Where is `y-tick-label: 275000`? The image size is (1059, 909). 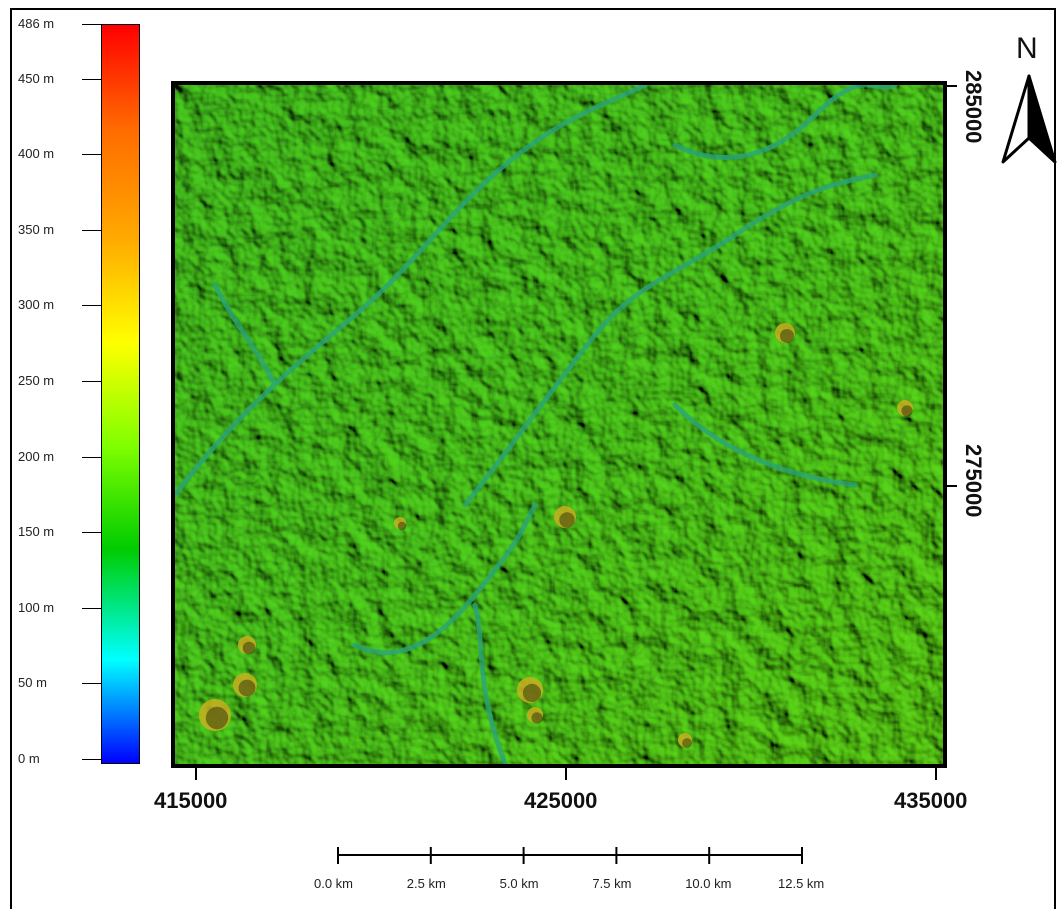 y-tick-label: 275000 is located at coordinates (973, 481).